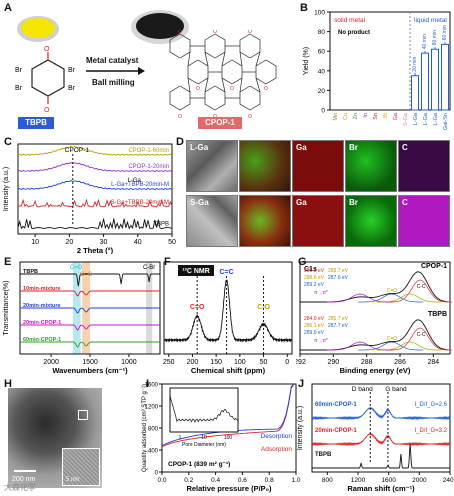 This screenshot has height=496, width=454. What do you see at coordinates (371, 221) in the screenshot?
I see `map-br-sga: Br` at bounding box center [371, 221].